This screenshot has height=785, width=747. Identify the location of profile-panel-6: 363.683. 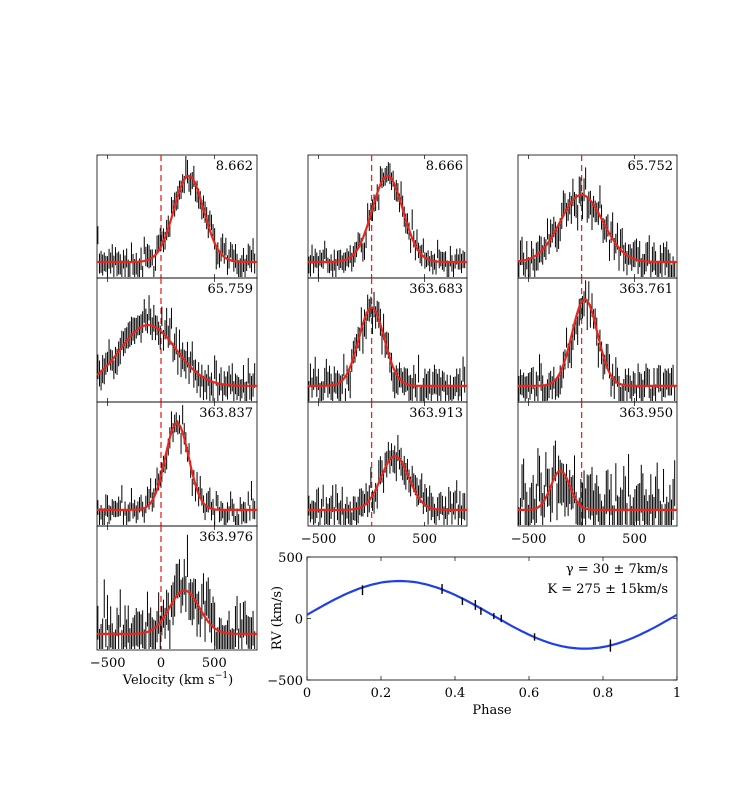
(387, 340).